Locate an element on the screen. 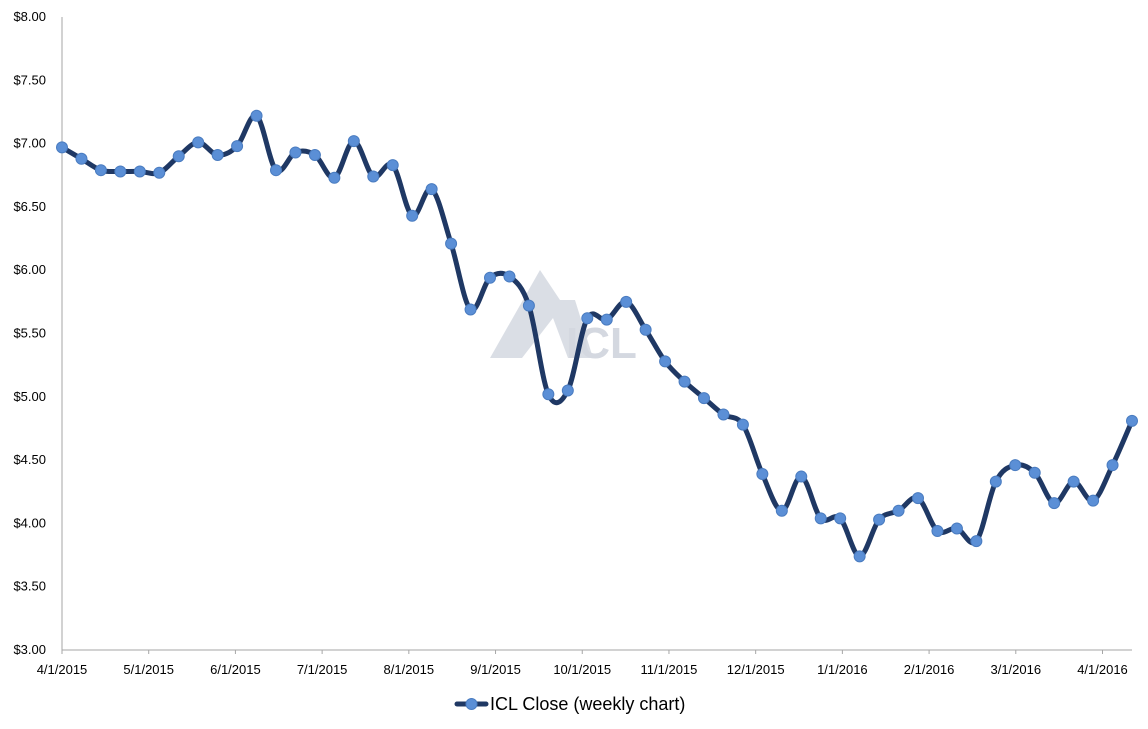 The width and height of the screenshot is (1148, 729). x-tick-label: 4/1/2016 is located at coordinates (1102, 669).